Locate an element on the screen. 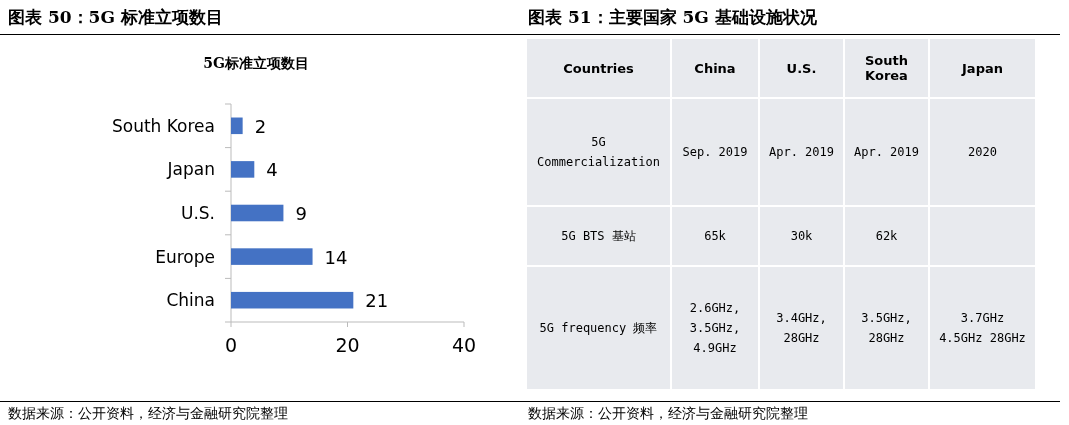 This screenshot has height=425, width=1069. x-tick-label: 0 is located at coordinates (231, 345).